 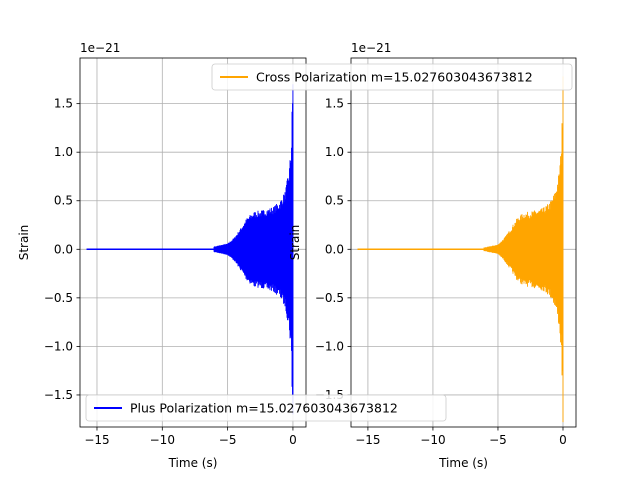 I want to click on y-tick-label: −1.5, so click(x=58, y=395).